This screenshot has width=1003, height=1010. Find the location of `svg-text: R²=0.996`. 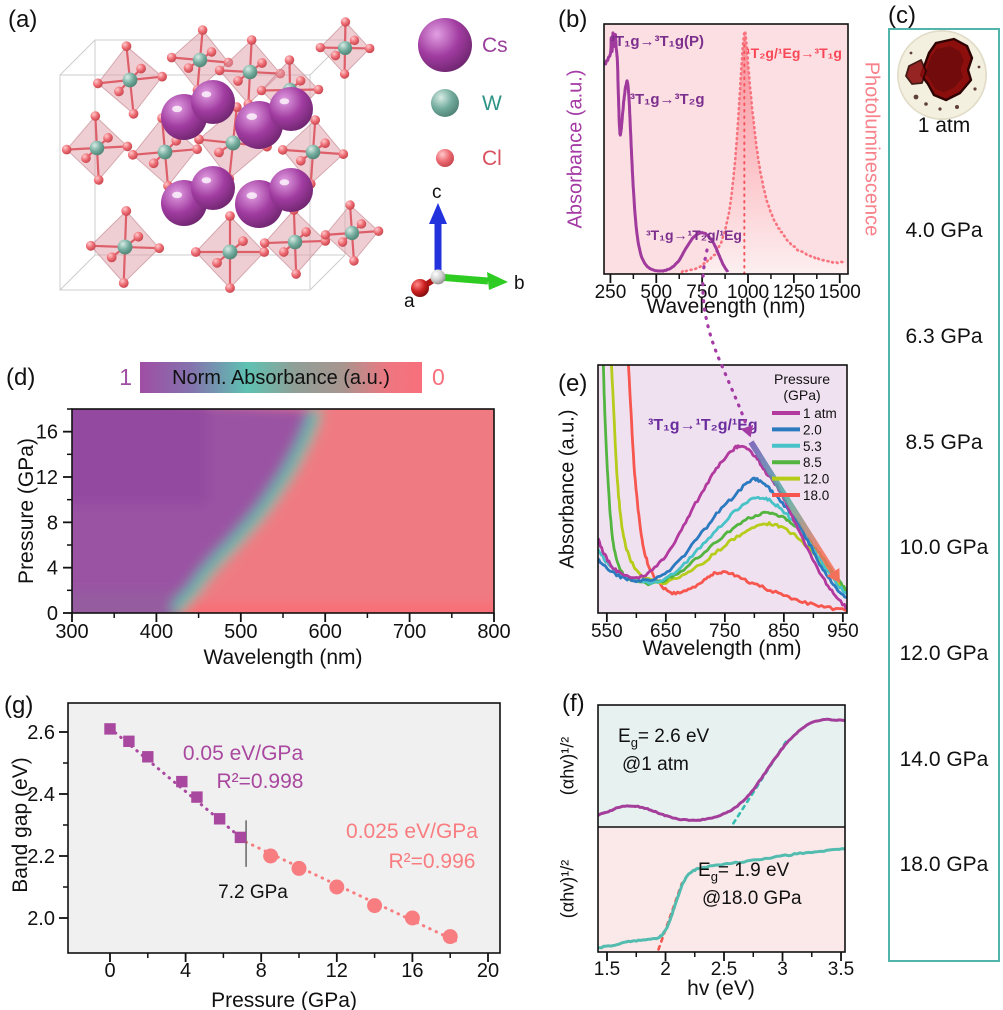

svg-text: R²=0.996 is located at coordinates (432, 861).